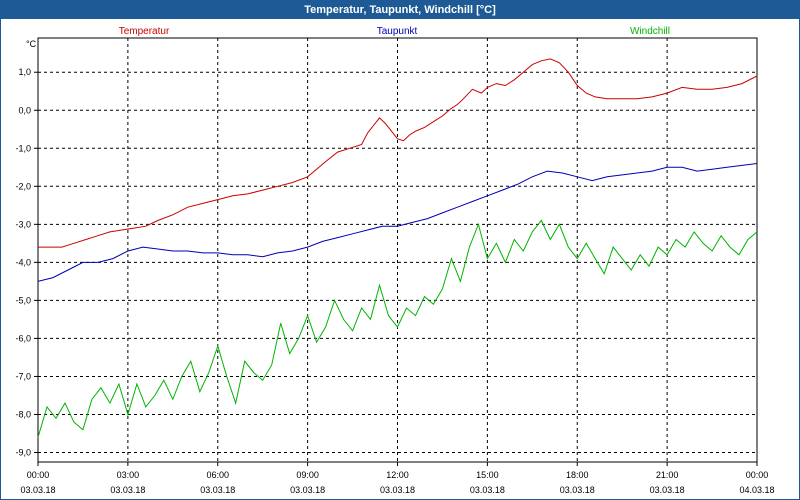 The image size is (800, 500). I want to click on y-tick-label: -7,0, so click(23, 376).